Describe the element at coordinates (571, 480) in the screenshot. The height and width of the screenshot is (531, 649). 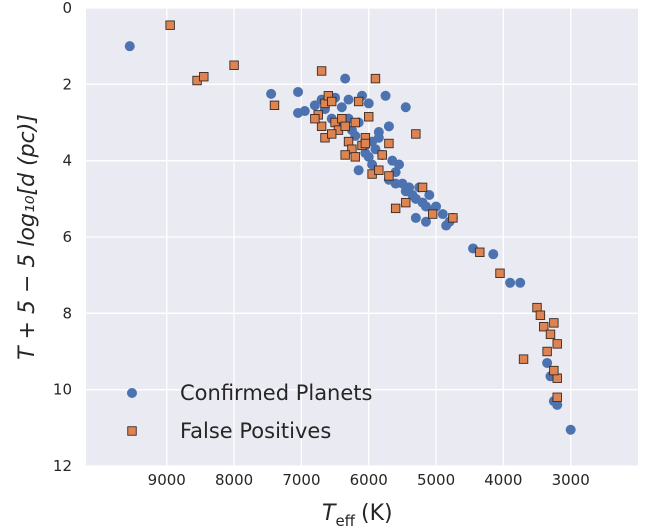
I see `x-tick-label: 3000` at that location.